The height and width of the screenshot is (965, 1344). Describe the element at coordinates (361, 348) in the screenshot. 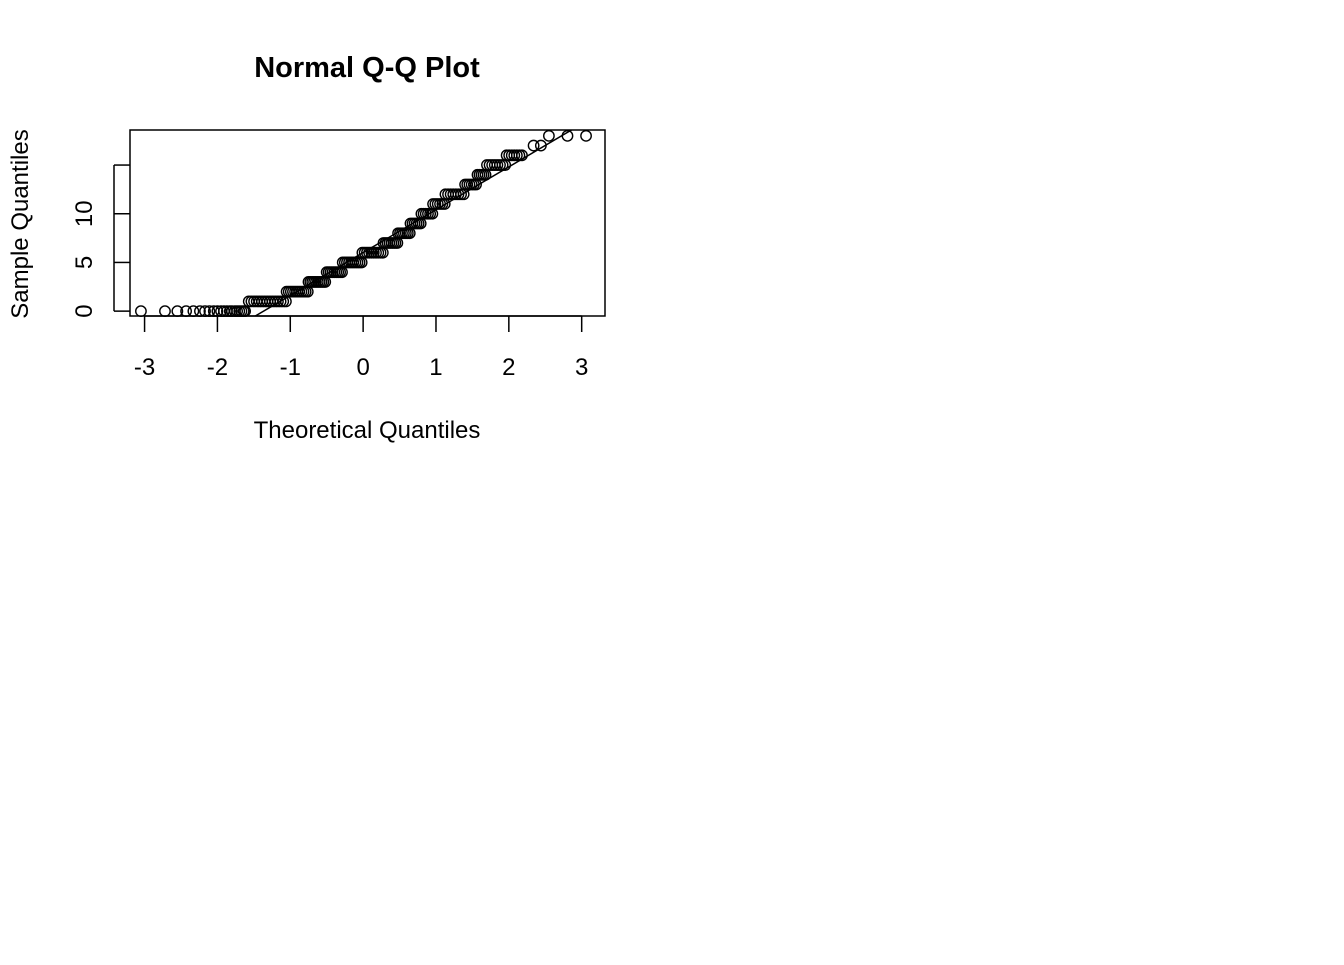

I see `x-axis: -3 -2 -1 0 1 2 3` at that location.